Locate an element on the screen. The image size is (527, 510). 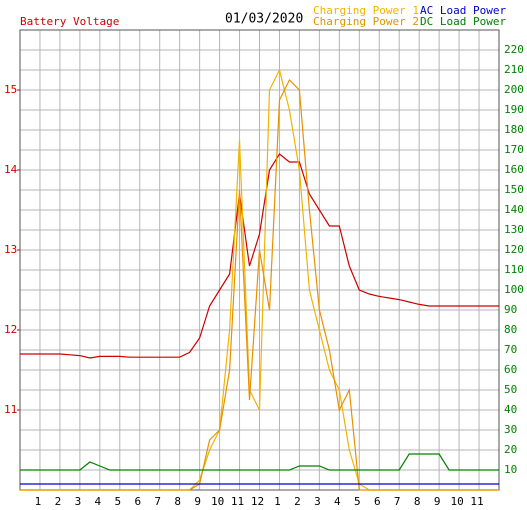
y2-tick-label: 130 is located at coordinates (514, 229).